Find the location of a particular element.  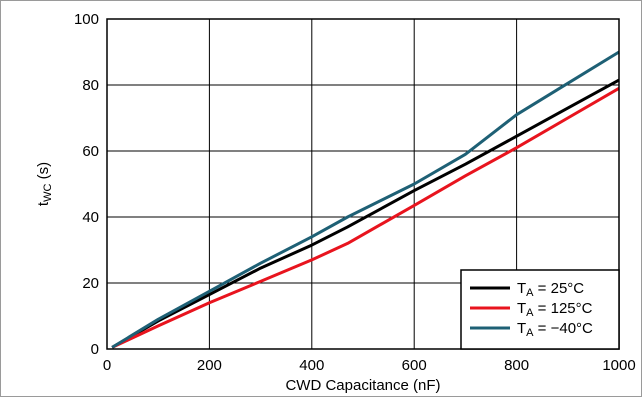

y-axis-label: tWC (s) is located at coordinates (44, 184).